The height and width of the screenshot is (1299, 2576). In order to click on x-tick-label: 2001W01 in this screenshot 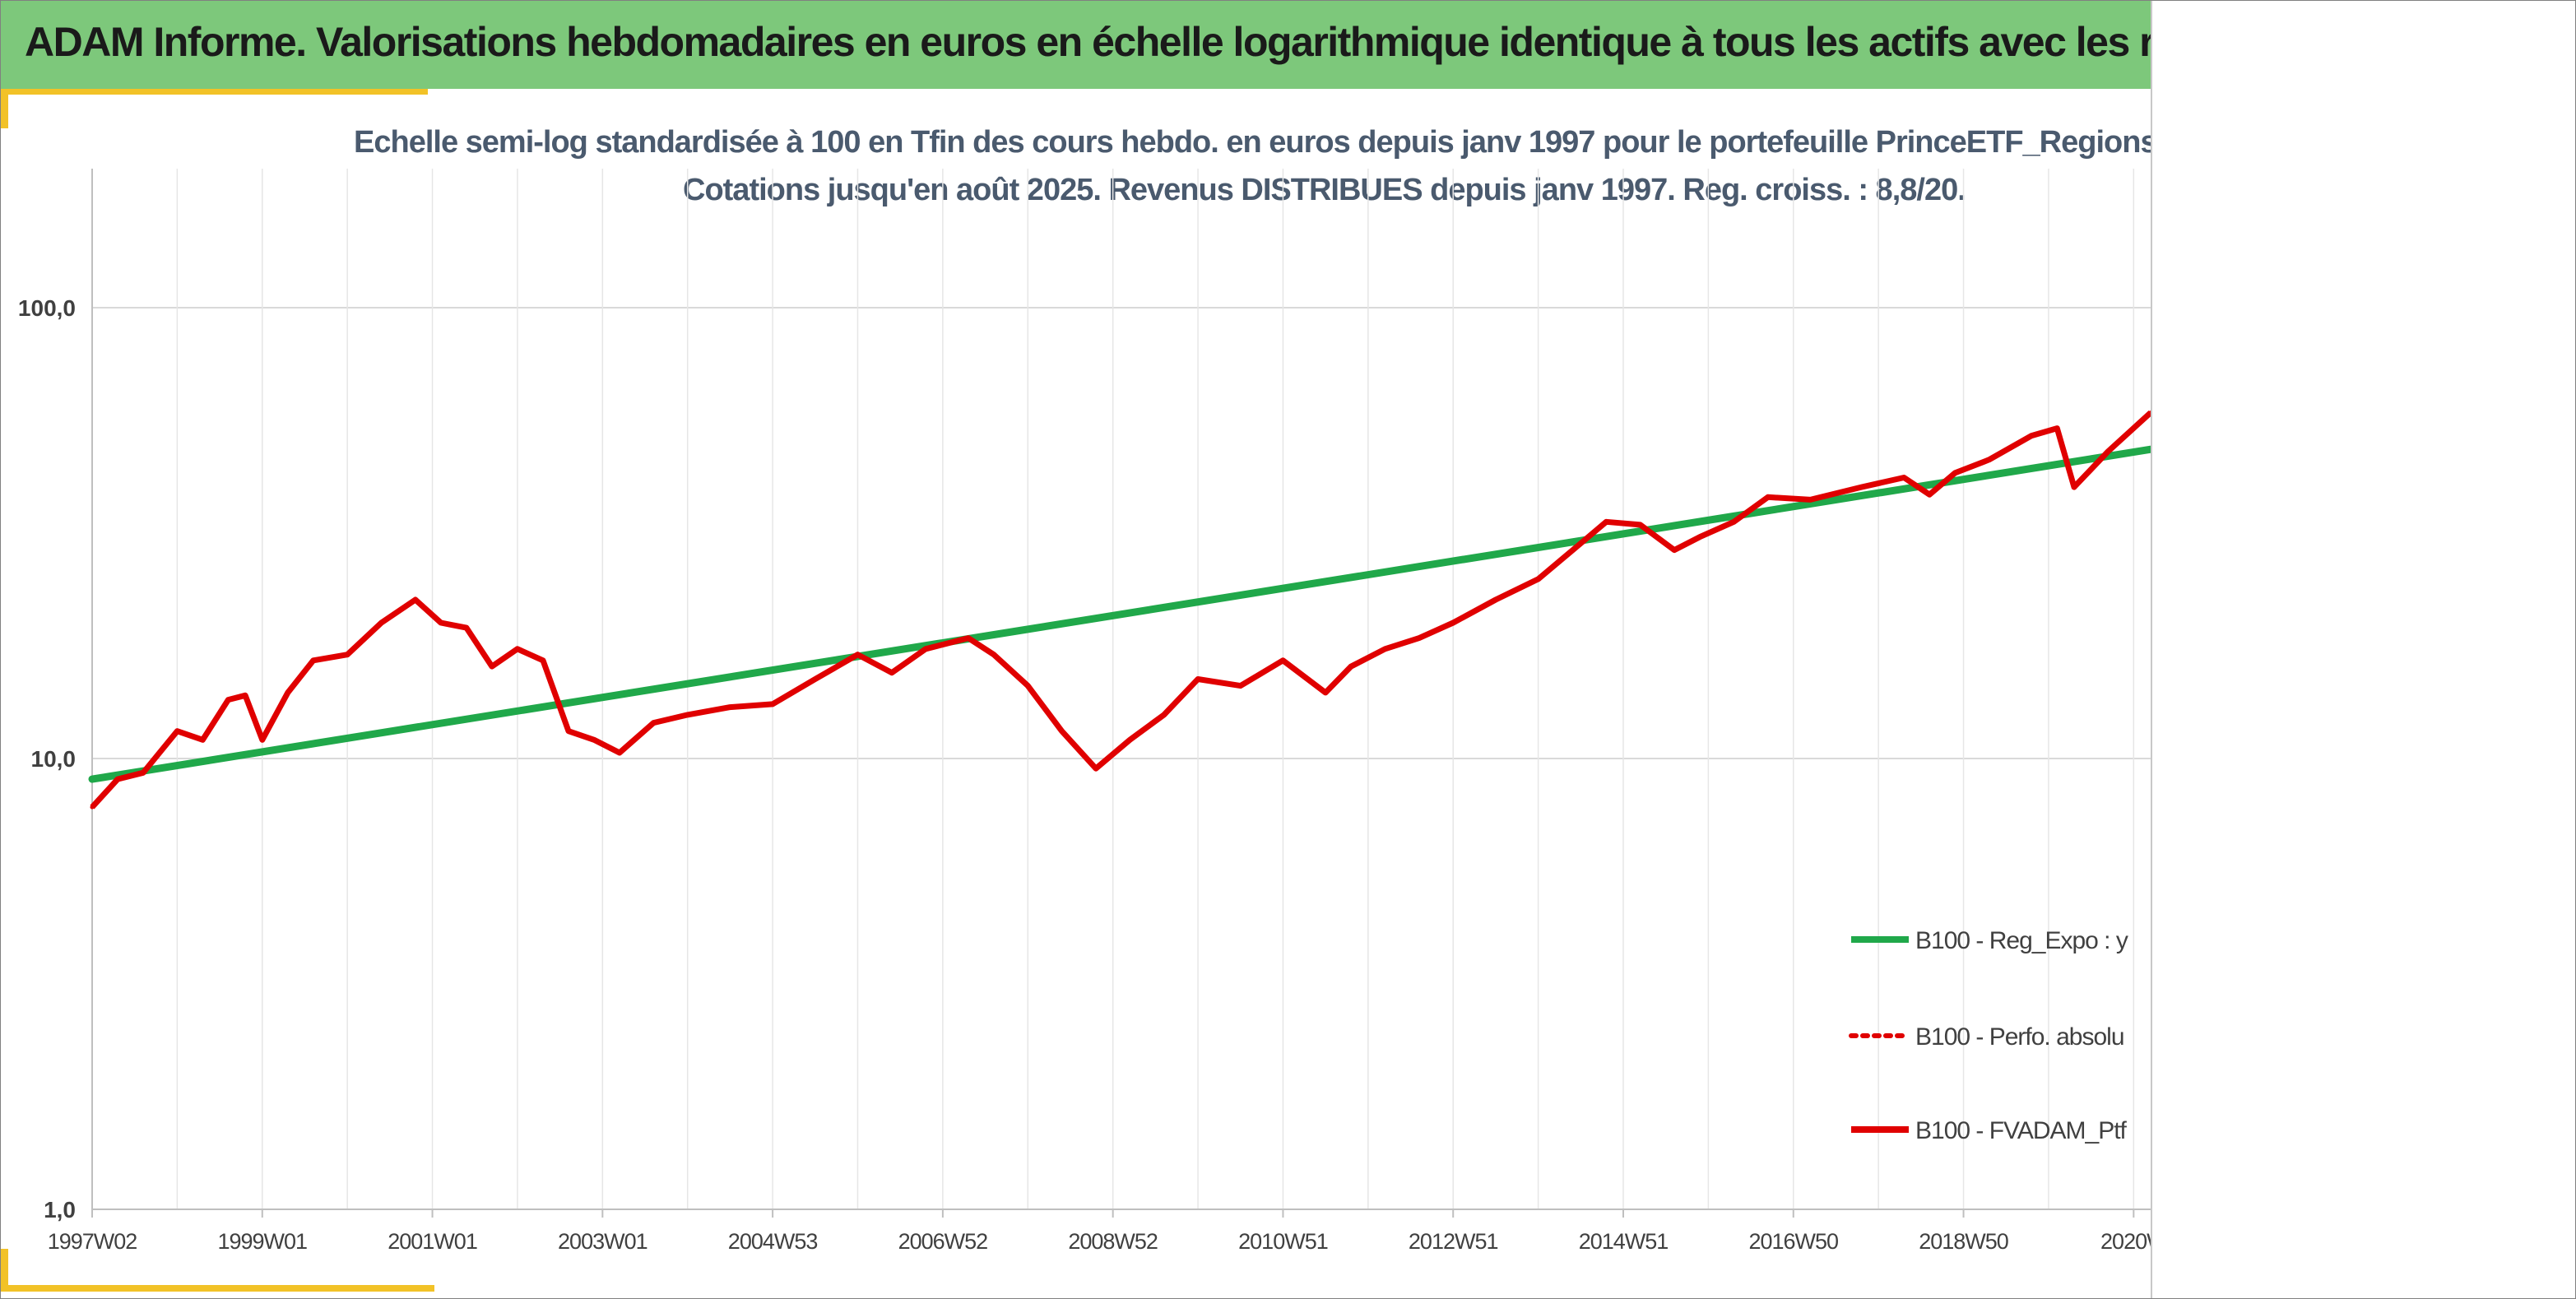, I will do `click(433, 1241)`.